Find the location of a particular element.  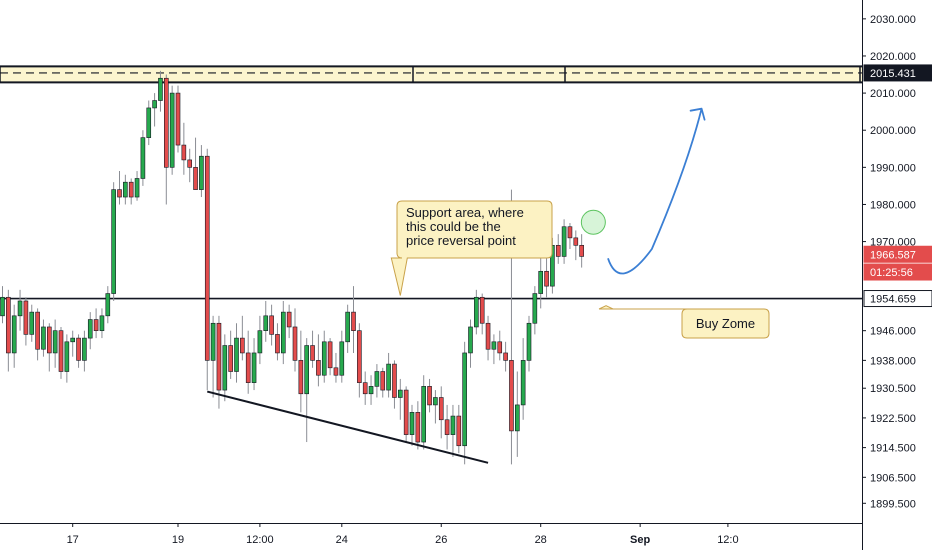

support-callout-box is located at coordinates (471, 248).